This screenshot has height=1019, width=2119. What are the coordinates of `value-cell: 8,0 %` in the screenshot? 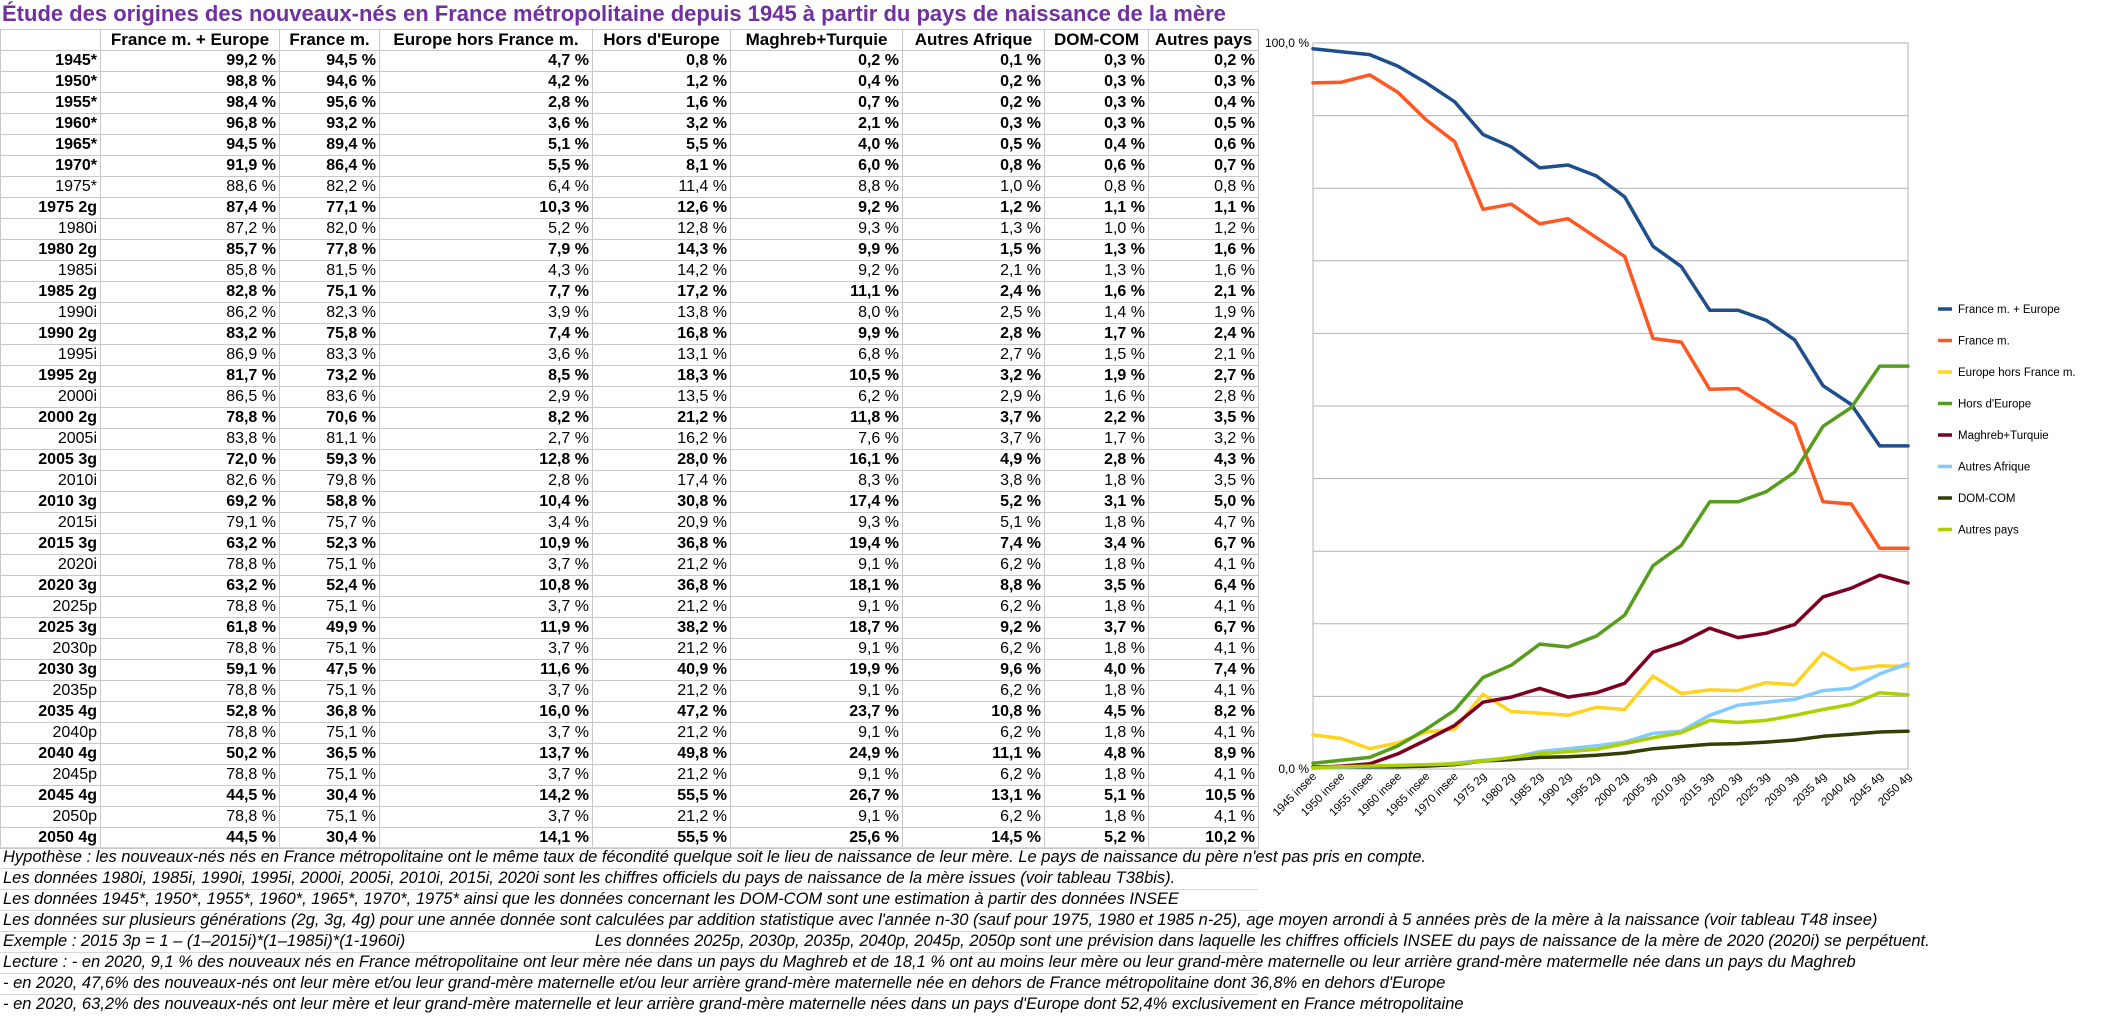 It's located at (816, 313).